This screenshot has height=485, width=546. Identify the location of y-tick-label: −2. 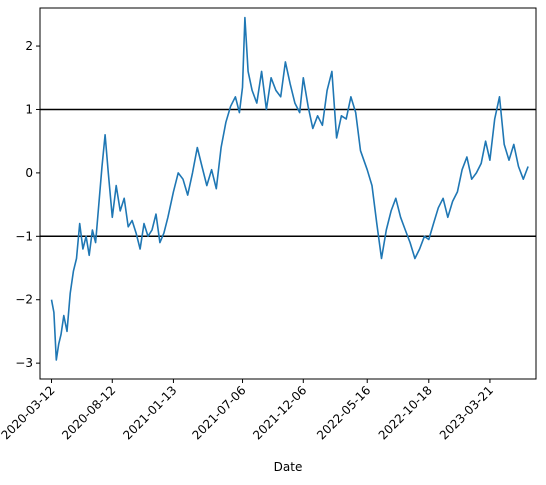
(24, 300).